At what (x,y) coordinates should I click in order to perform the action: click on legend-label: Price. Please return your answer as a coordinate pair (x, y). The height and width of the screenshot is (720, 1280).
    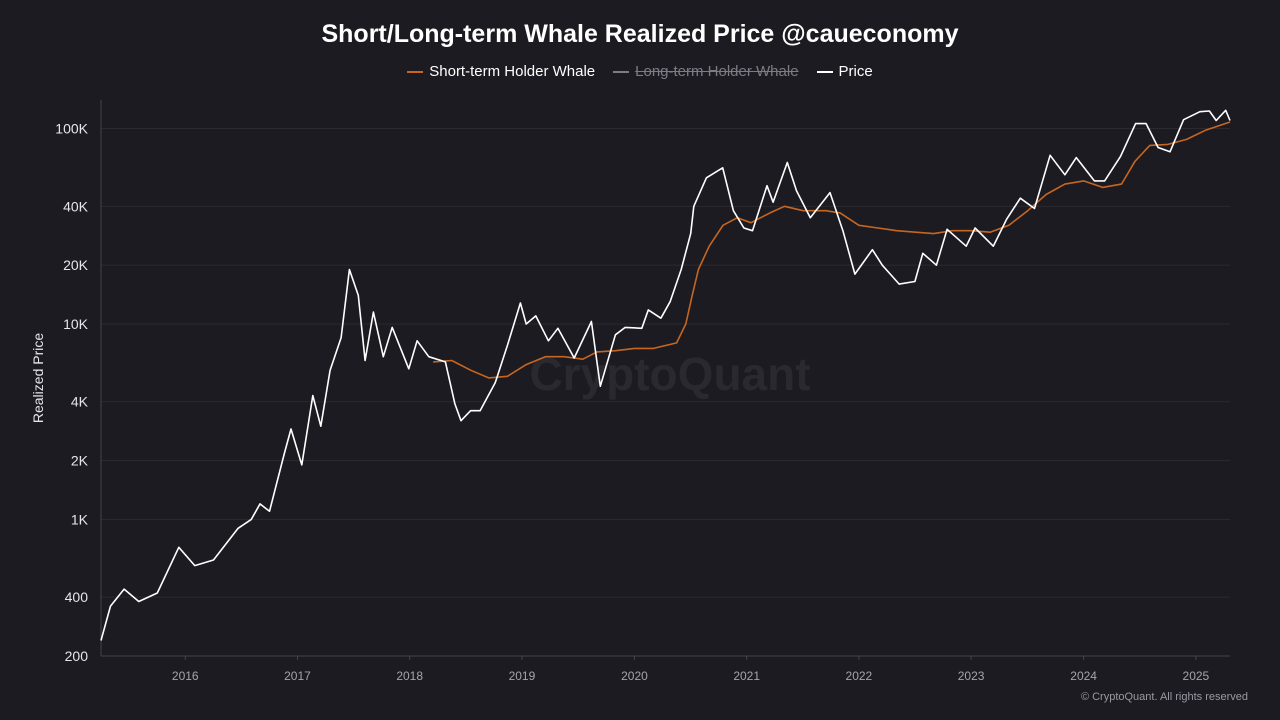
    Looking at the image, I should click on (855, 71).